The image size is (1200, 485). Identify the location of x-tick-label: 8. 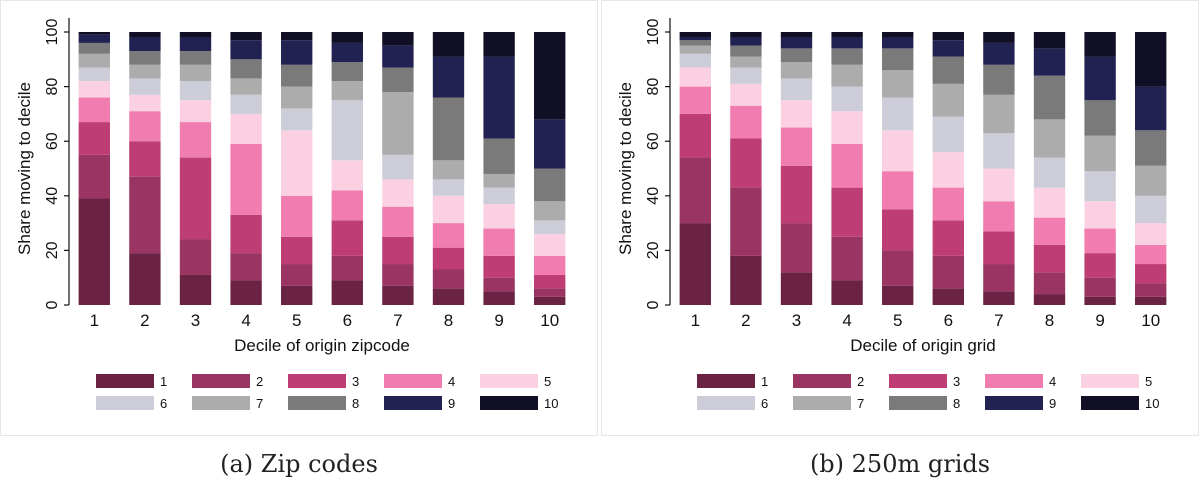
(448, 320).